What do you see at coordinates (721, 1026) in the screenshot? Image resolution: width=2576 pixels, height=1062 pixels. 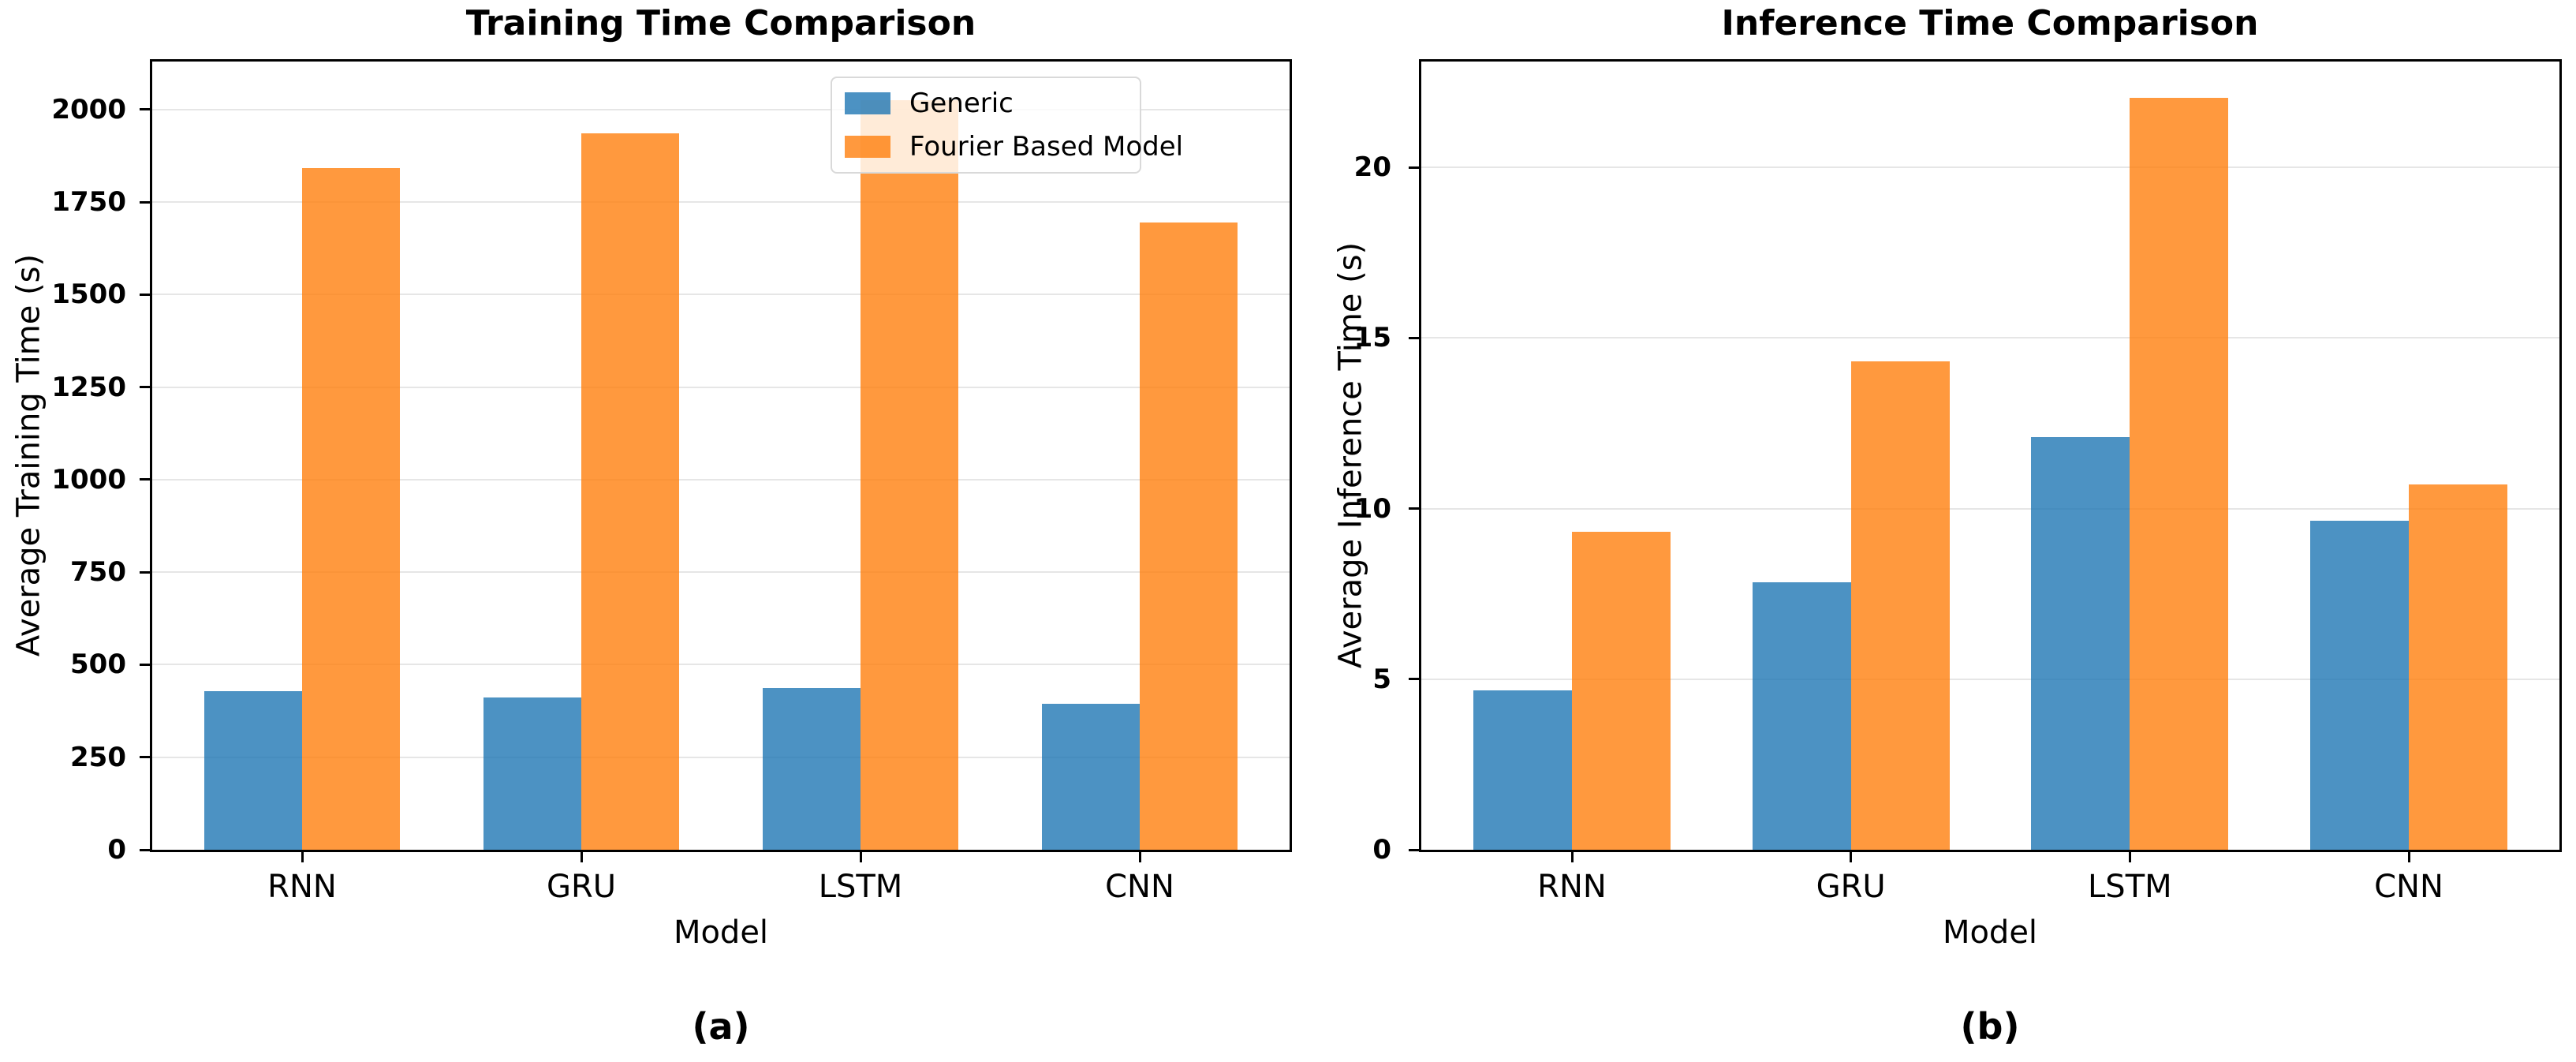 I see `left-subfigure-caption: (a)` at bounding box center [721, 1026].